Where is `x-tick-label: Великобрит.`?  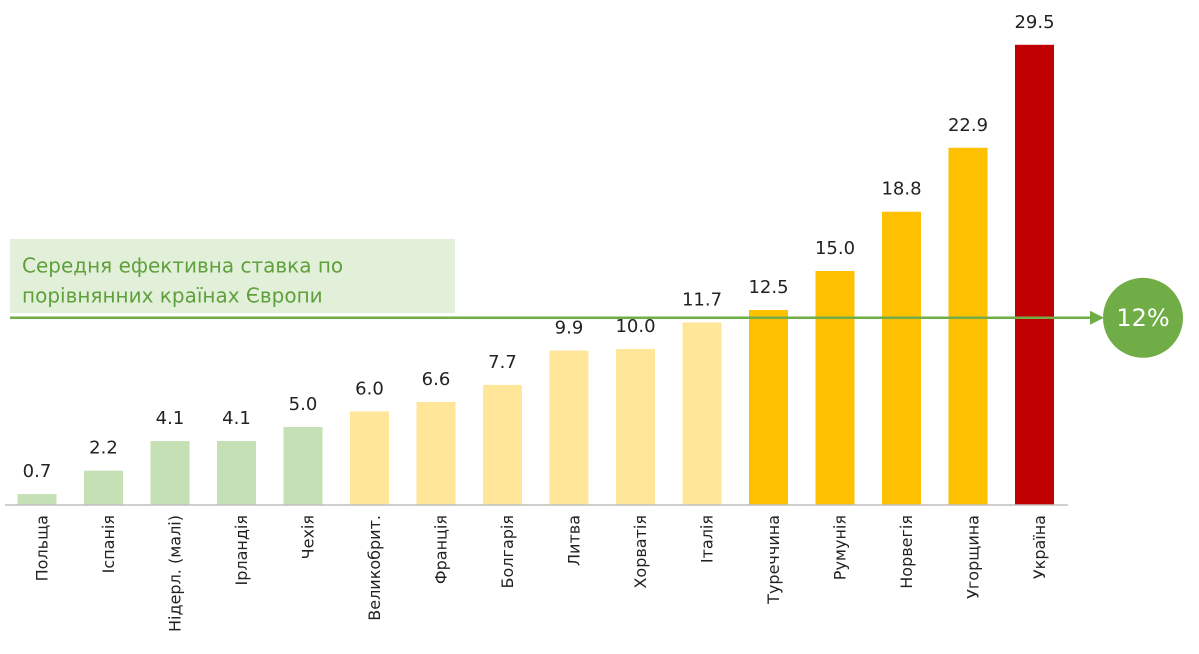 x-tick-label: Великобрит. is located at coordinates (374, 568).